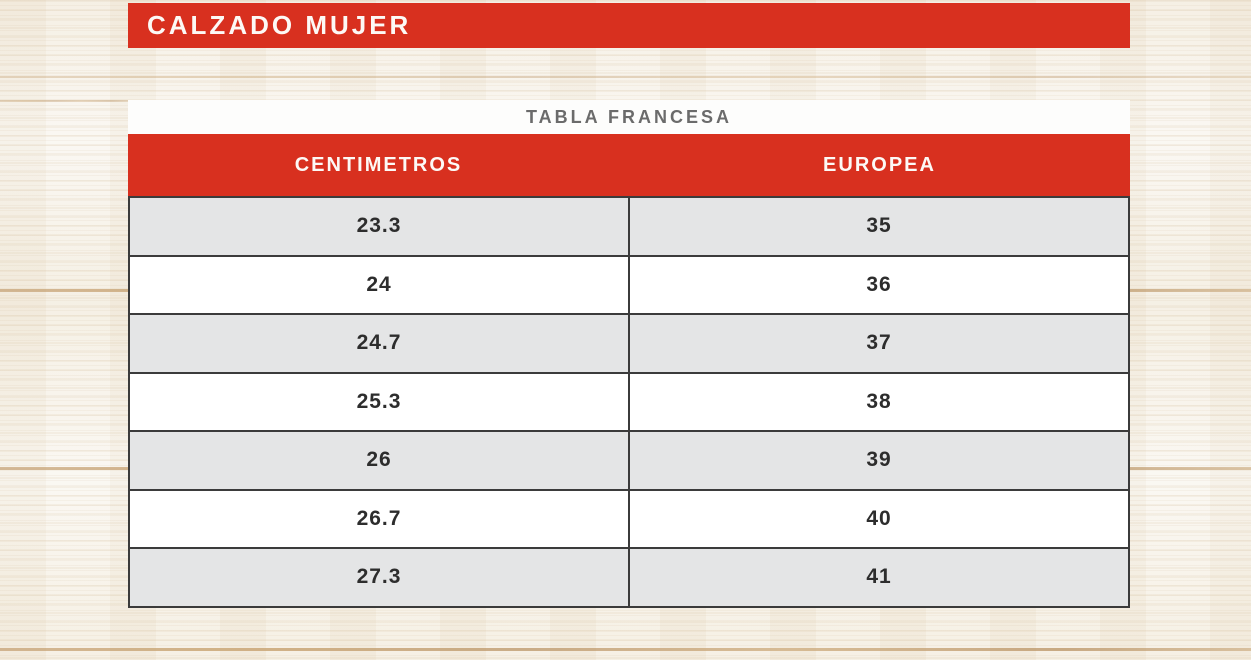 The height and width of the screenshot is (660, 1251). What do you see at coordinates (879, 401) in the screenshot?
I see `table-cell: 38` at bounding box center [879, 401].